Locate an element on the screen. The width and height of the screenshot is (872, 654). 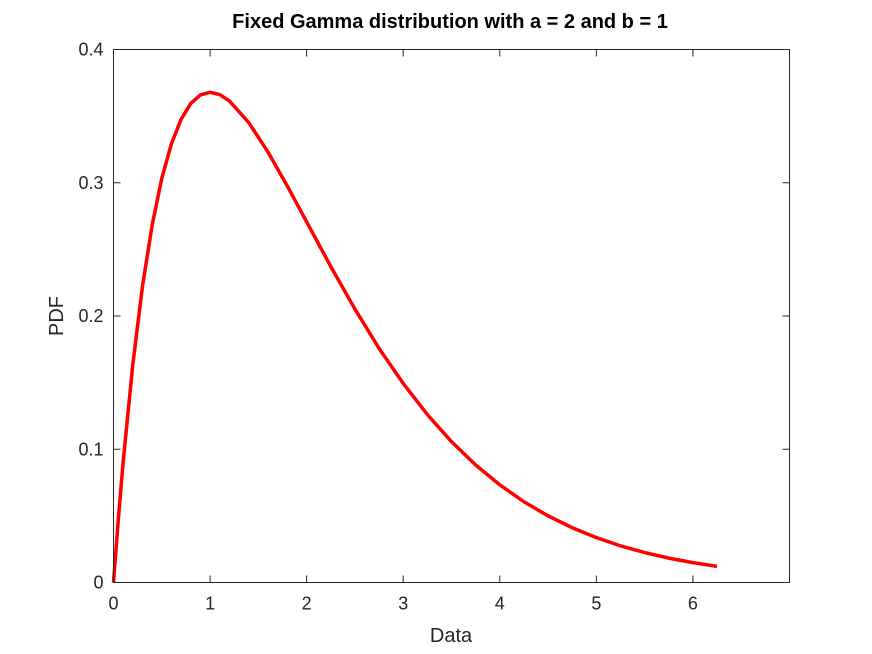
x-tick-label: 4 is located at coordinates (500, 604).